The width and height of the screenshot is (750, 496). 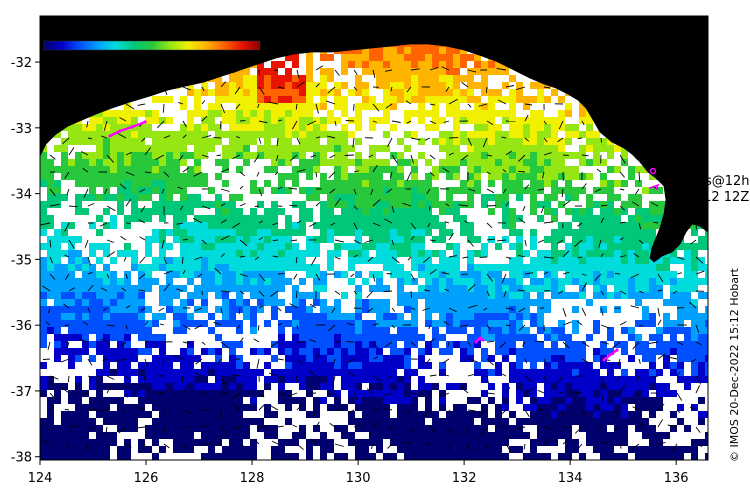 I want to click on colorbar-label: 19, so click(x=143, y=60).